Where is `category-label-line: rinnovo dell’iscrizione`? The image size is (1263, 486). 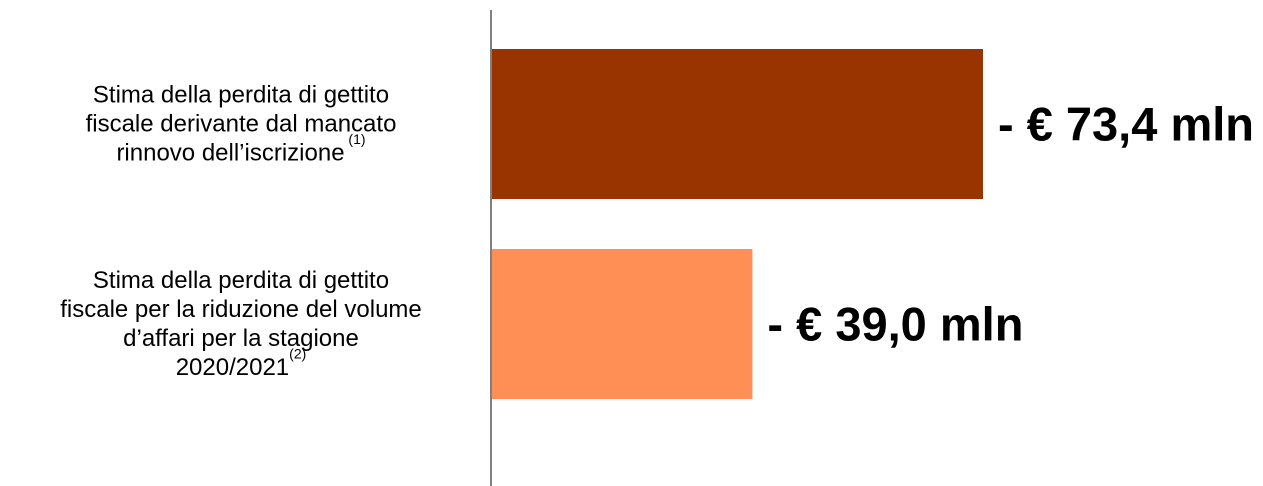
category-label-line: rinnovo dell’iscrizione is located at coordinates (230, 153).